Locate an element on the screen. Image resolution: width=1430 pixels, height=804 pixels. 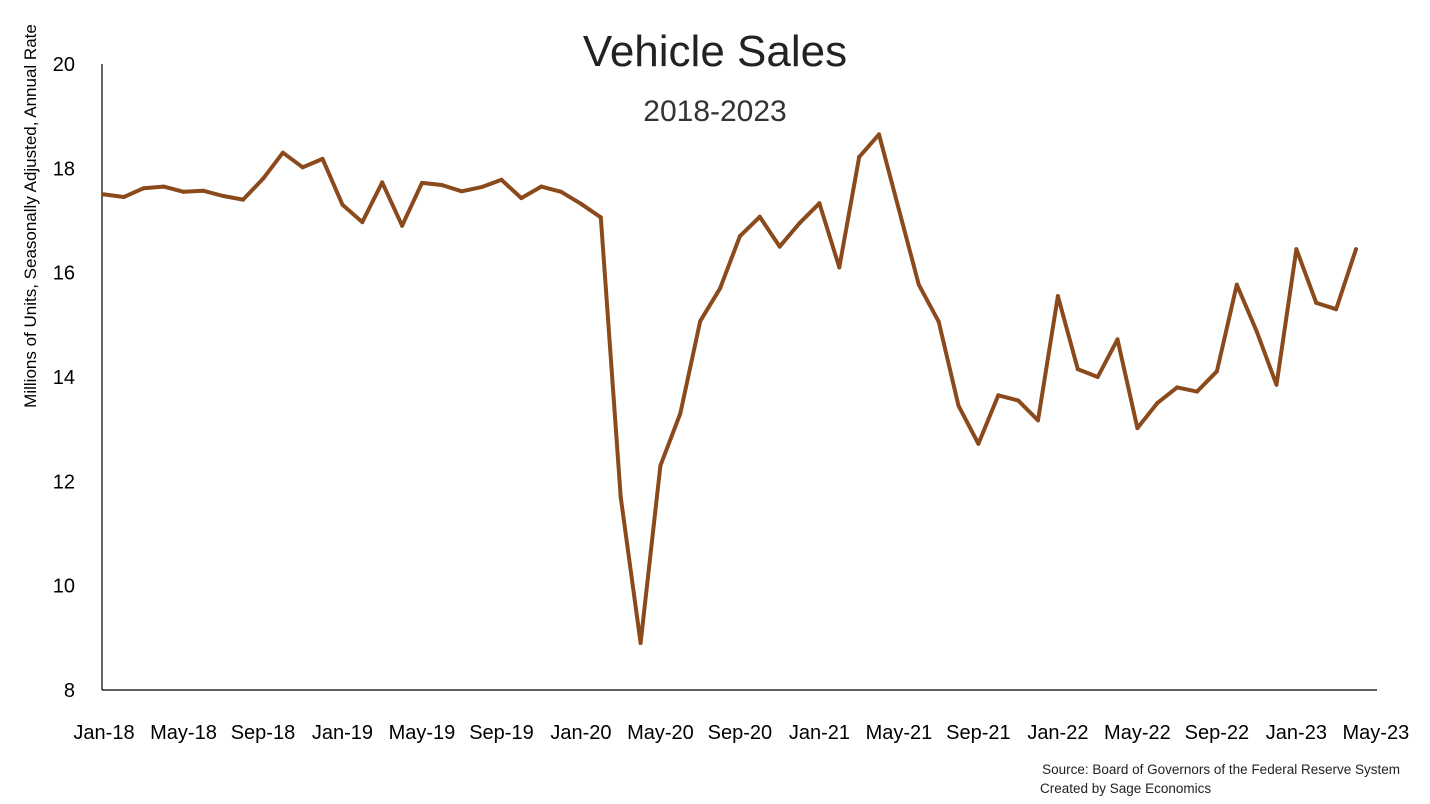
y-tick-label: 16 is located at coordinates (64, 274).